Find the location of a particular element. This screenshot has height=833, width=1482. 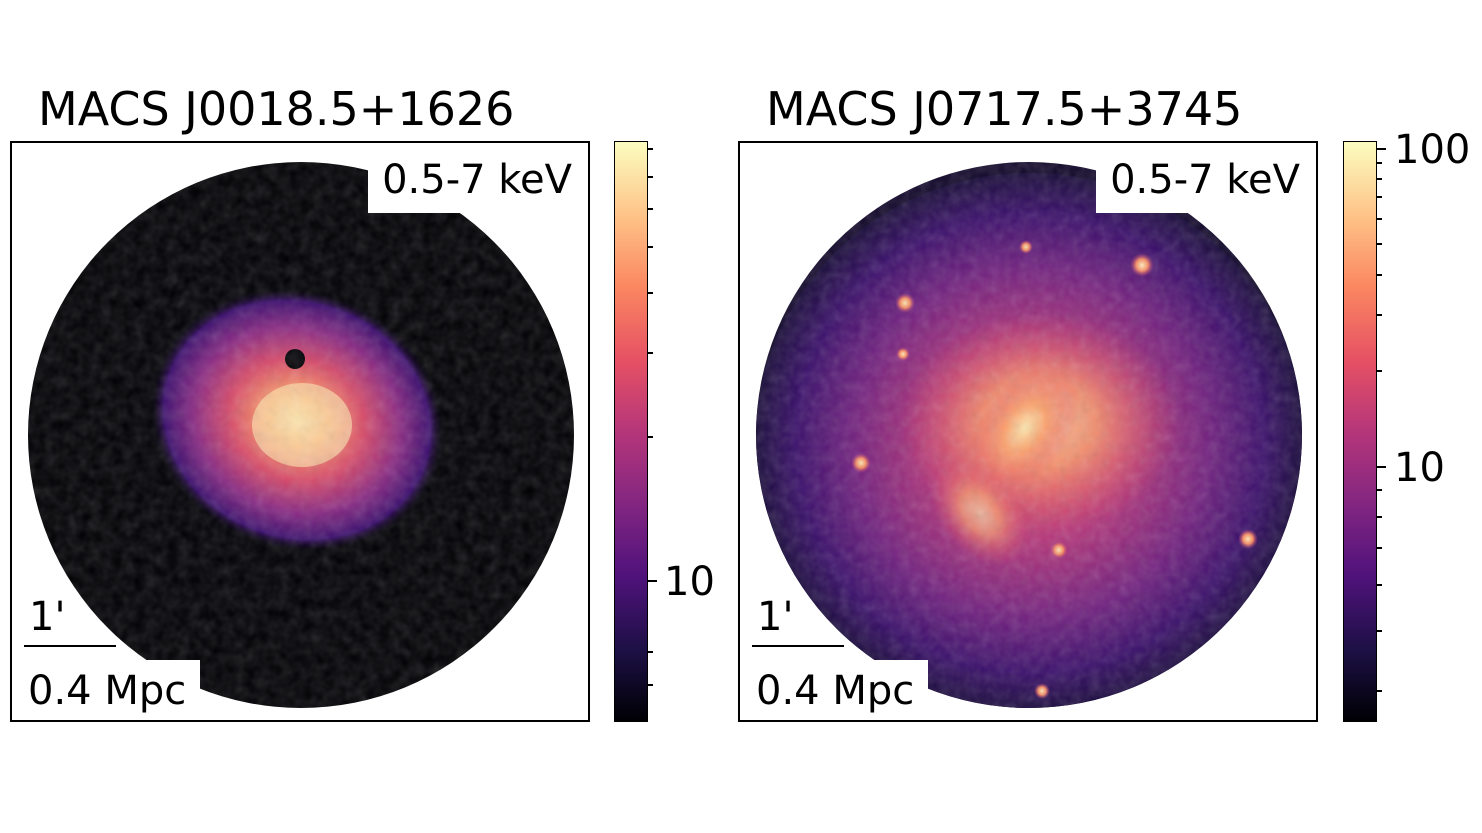

panel2-colorbar is located at coordinates (1360, 431).